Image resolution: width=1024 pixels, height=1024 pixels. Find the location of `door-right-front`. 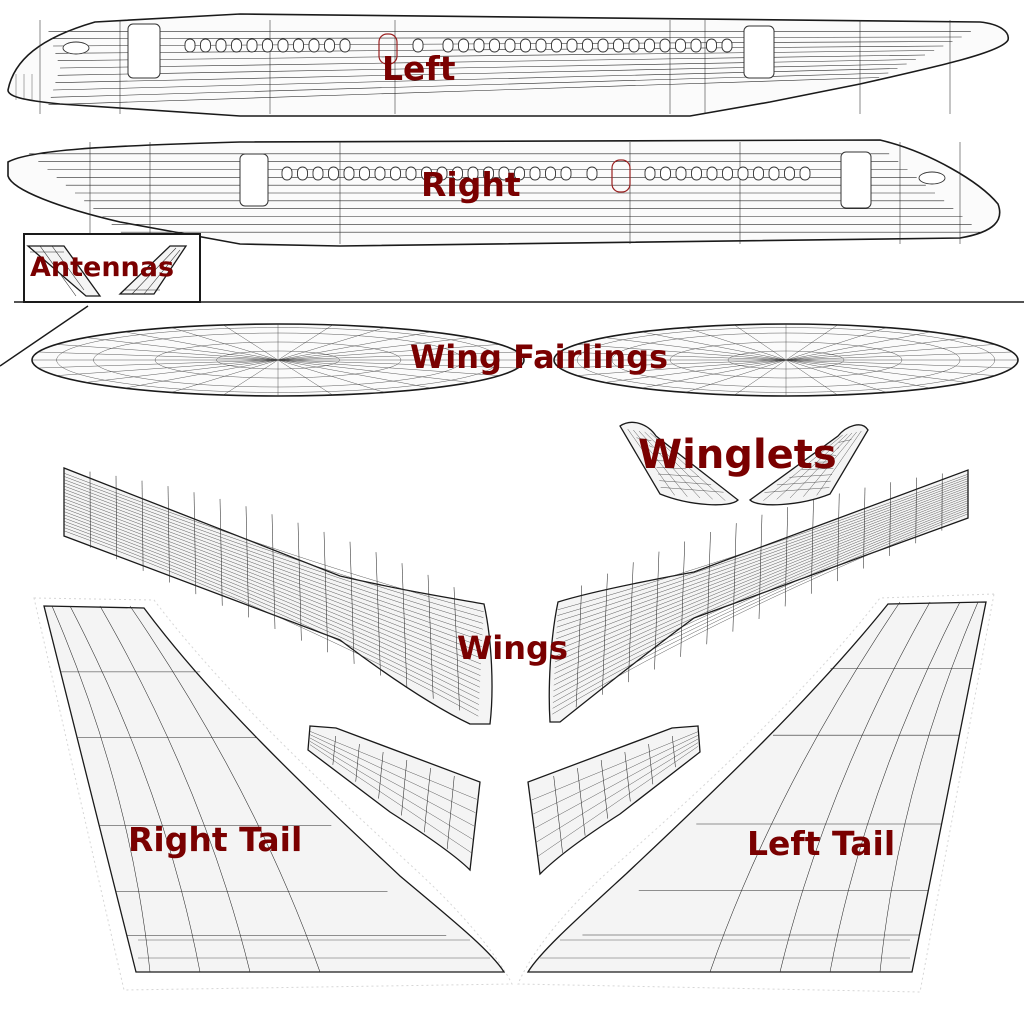

door-right-front is located at coordinates (856, 180).